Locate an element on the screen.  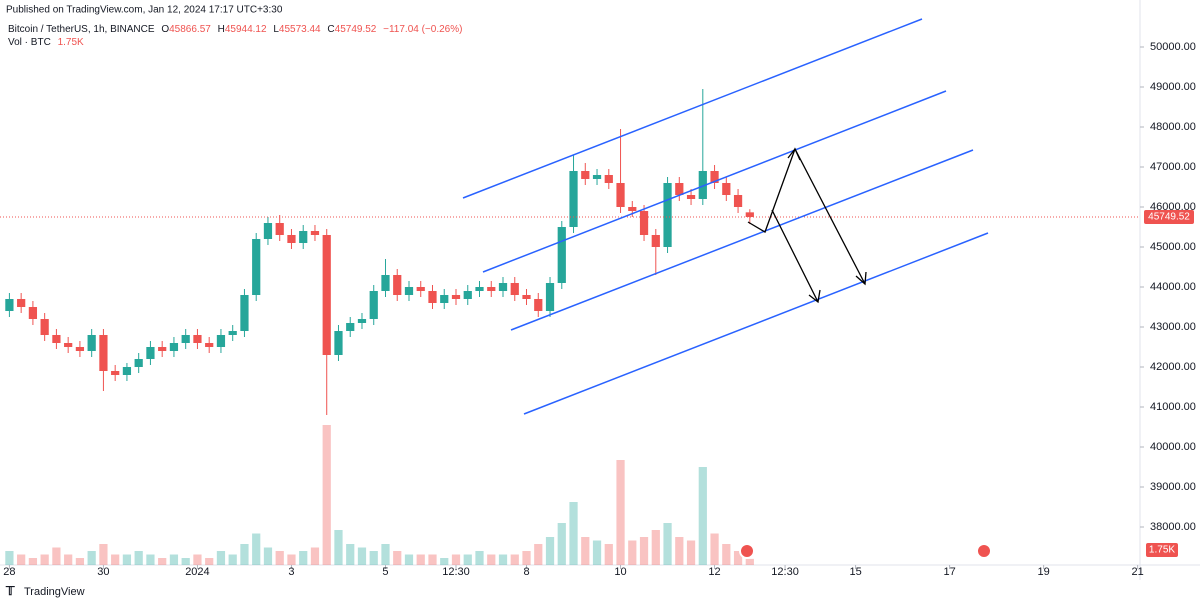
x-tick-label: 21 is located at coordinates (1138, 572).